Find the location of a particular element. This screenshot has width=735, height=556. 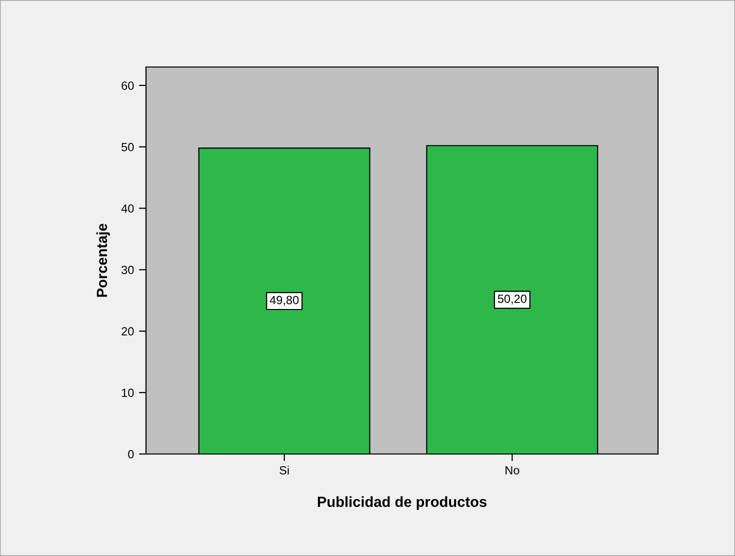

y-tick-label: 10 is located at coordinates (128, 392).